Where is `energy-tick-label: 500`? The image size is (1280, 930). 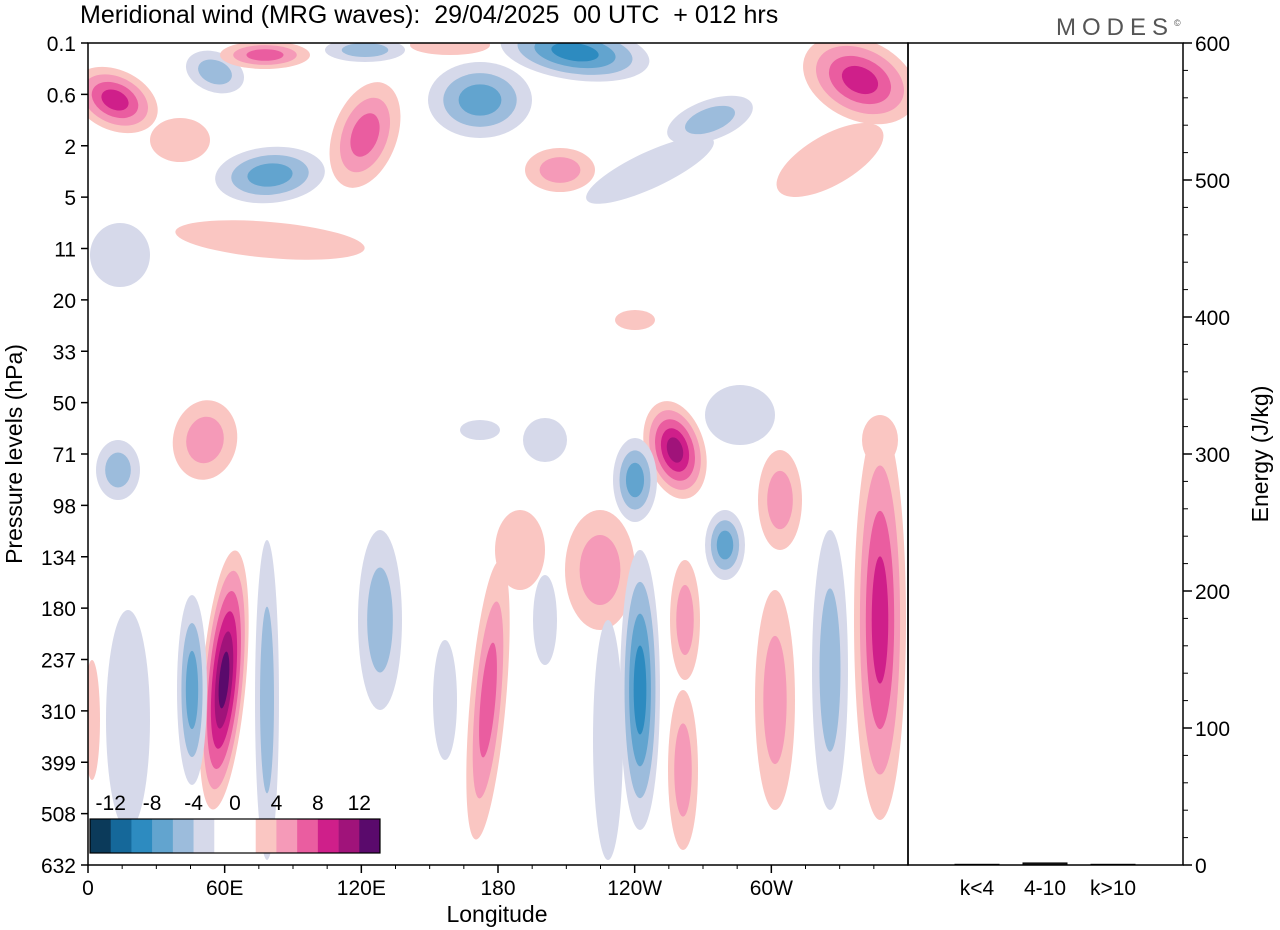
energy-tick-label: 500 is located at coordinates (1212, 181).